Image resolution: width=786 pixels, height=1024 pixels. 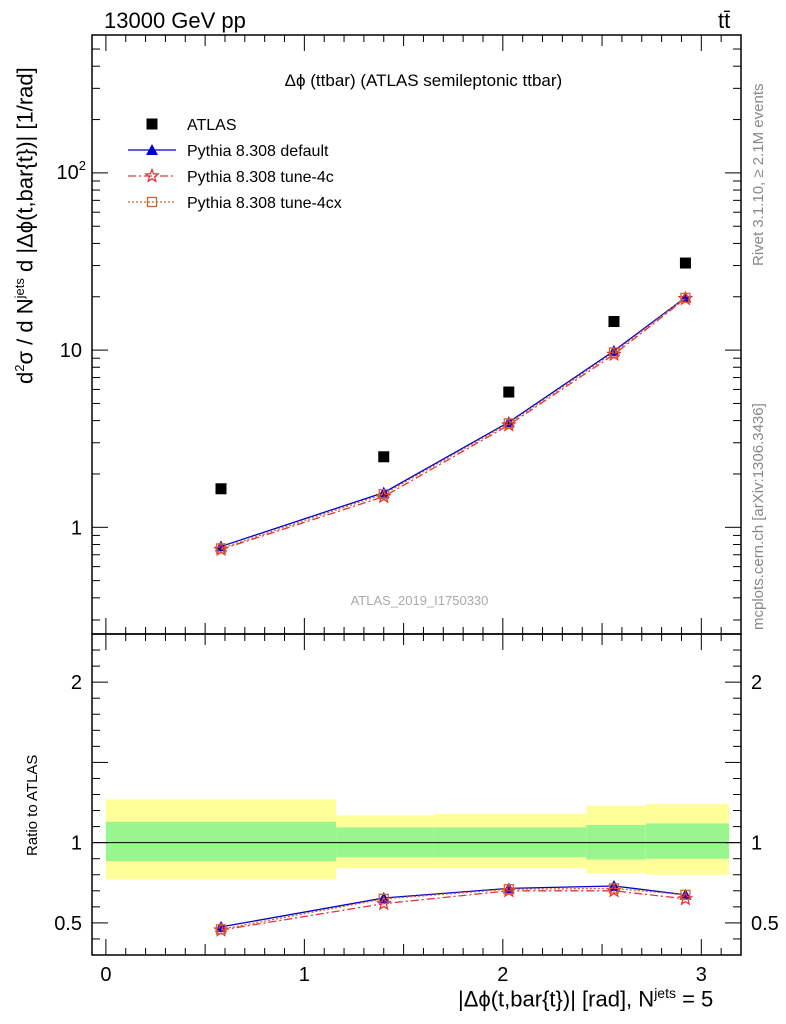 What do you see at coordinates (175, 20) in the screenshot?
I see `energy-label: 13000 GeV pp` at bounding box center [175, 20].